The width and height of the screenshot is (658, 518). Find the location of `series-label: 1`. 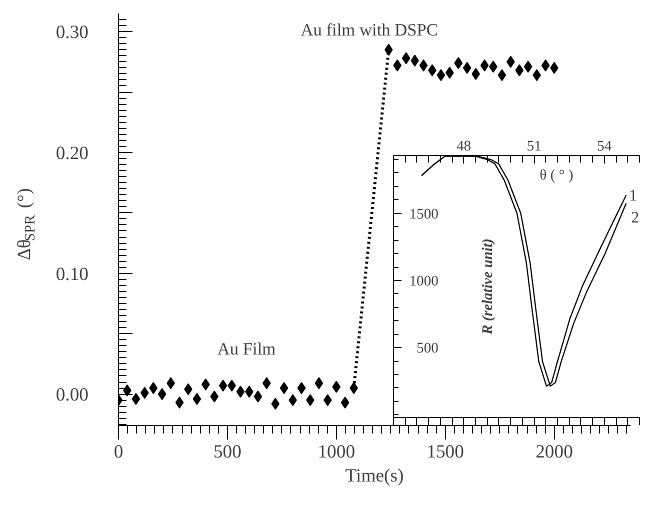

series-label: 1 is located at coordinates (633, 196).